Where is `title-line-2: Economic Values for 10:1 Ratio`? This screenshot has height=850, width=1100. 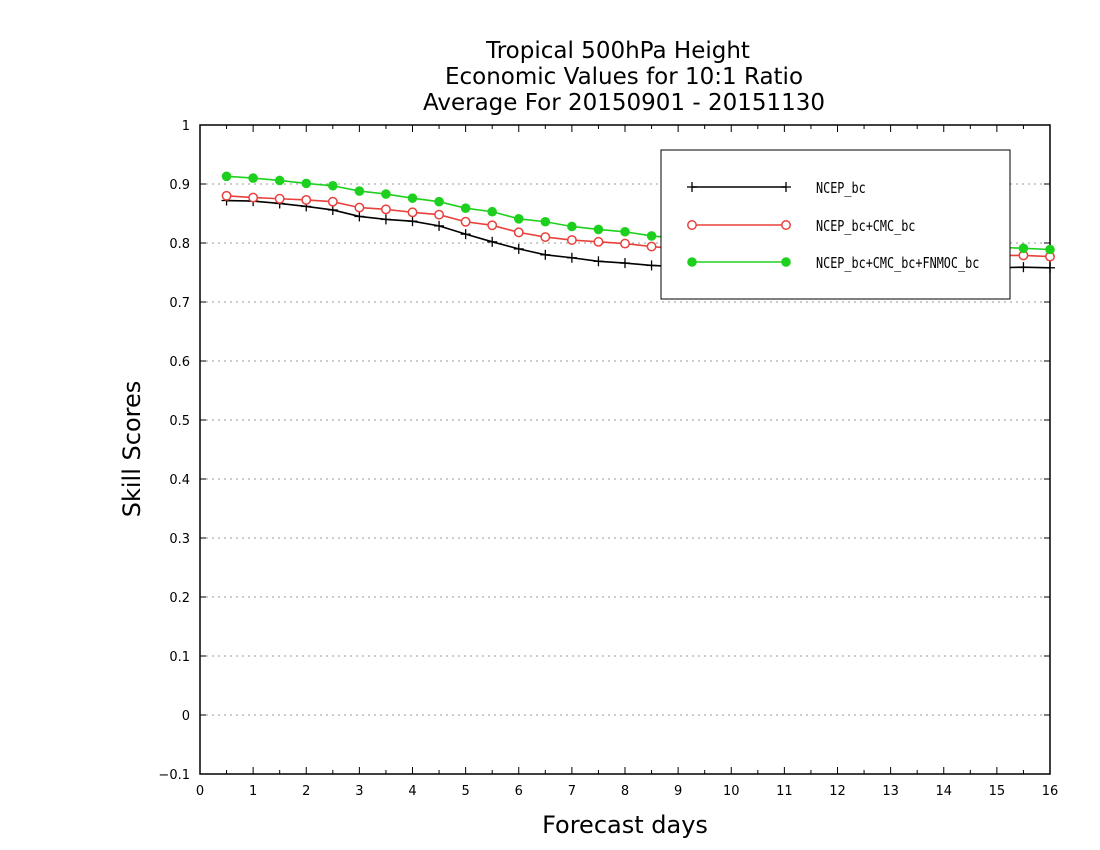 title-line-2: Economic Values for 10:1 Ratio is located at coordinates (624, 77).